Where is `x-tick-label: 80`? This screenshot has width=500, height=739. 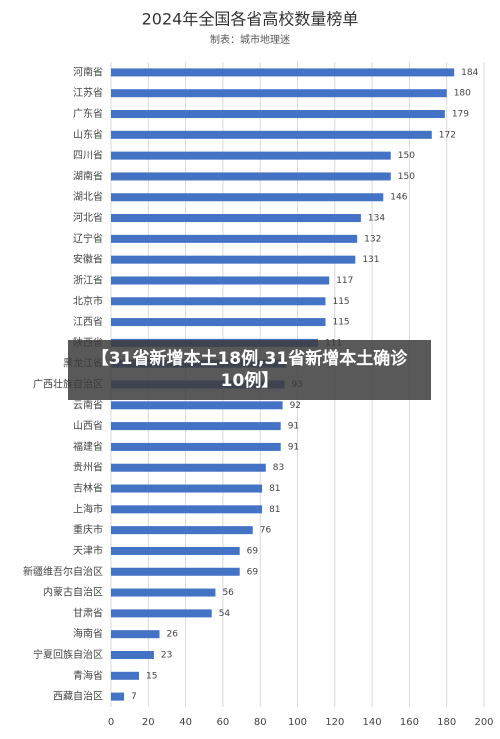
x-tick-label: 80 is located at coordinates (260, 722).